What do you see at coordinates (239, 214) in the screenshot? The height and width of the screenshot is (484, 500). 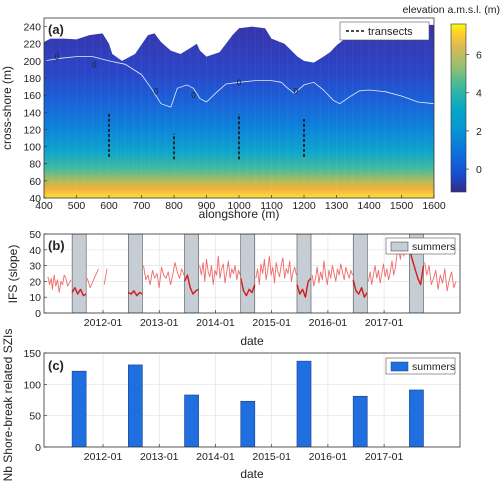 I see `panel-a-xlabel: alongshore (m)` at bounding box center [239, 214].